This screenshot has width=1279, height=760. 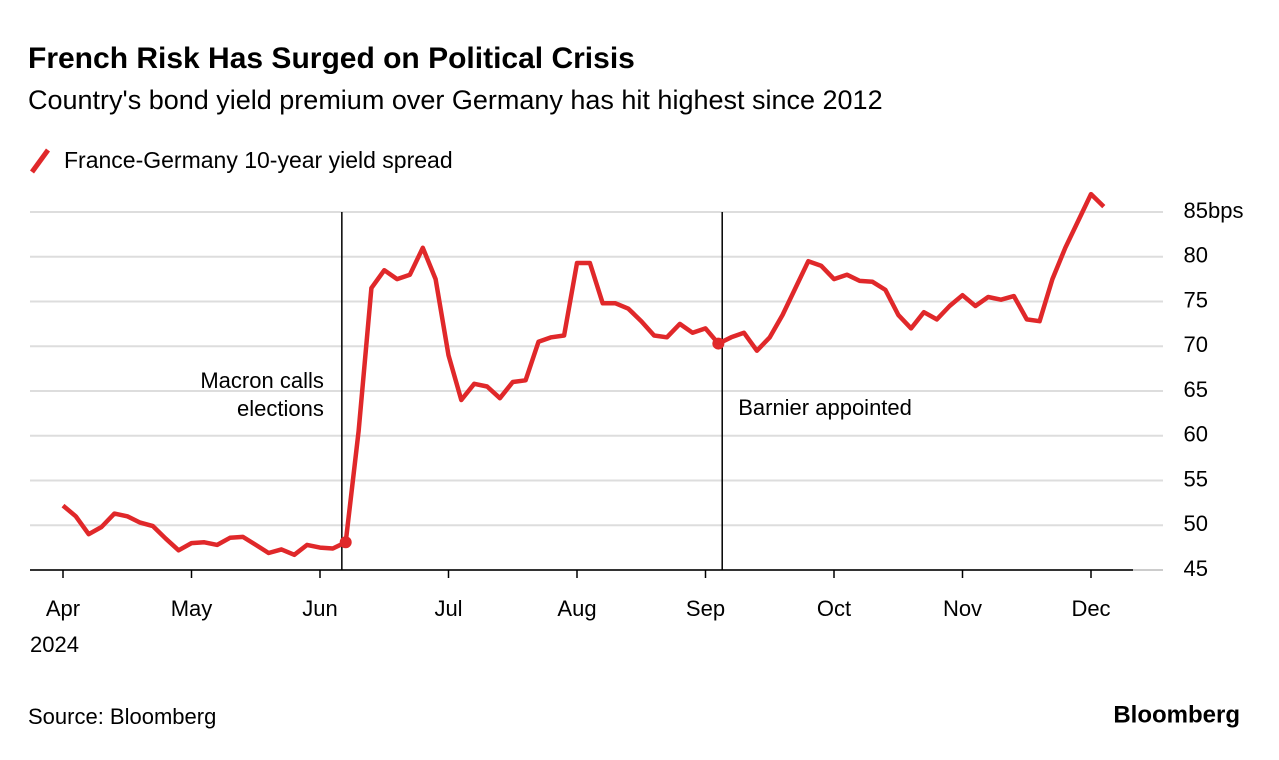 What do you see at coordinates (1196, 568) in the screenshot?
I see `y-tick-label: 45` at bounding box center [1196, 568].